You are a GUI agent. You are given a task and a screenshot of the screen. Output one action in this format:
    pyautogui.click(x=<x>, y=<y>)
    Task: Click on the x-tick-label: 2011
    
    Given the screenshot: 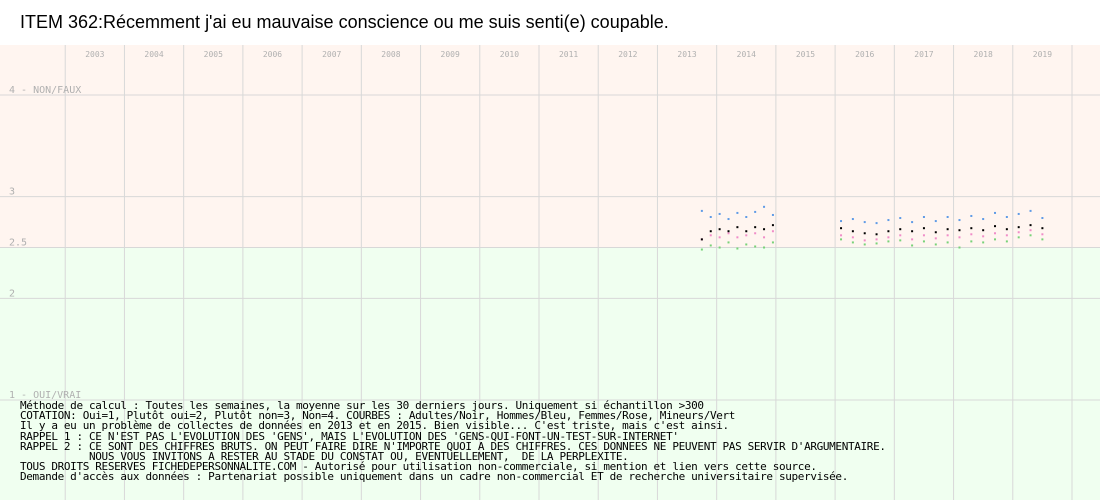 What is the action you would take?
    pyautogui.click(x=568, y=54)
    